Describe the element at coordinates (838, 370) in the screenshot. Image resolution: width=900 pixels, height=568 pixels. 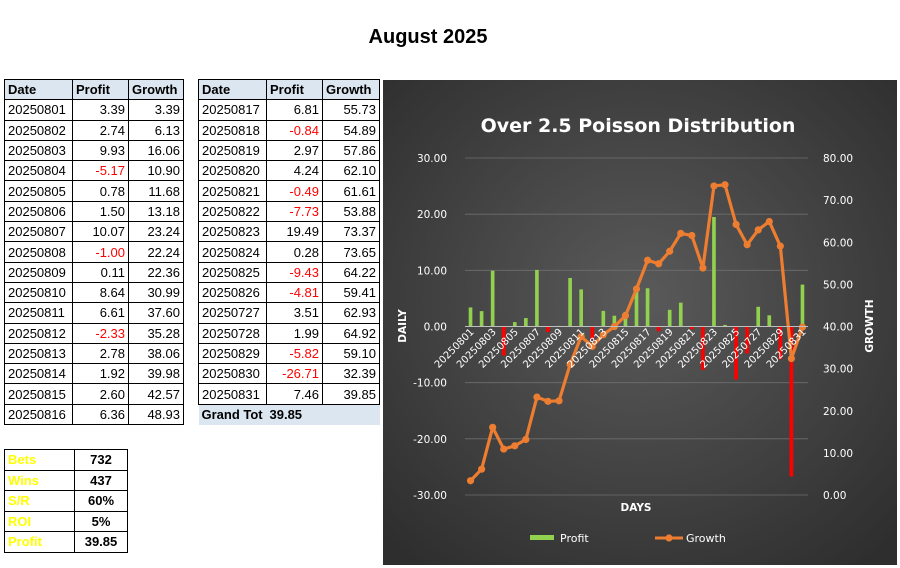
I see `y2-tick-label: 30.00` at that location.